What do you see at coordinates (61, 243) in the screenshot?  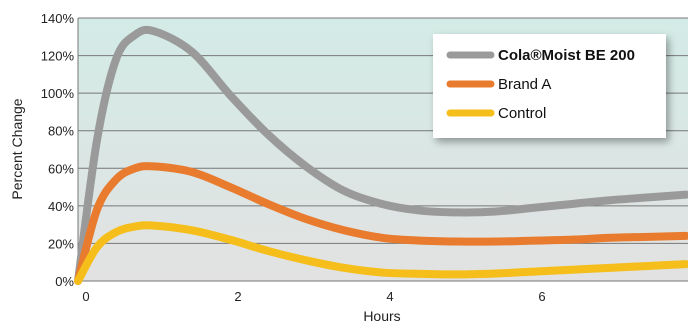 I see `y-tick-label: 20%` at bounding box center [61, 243].